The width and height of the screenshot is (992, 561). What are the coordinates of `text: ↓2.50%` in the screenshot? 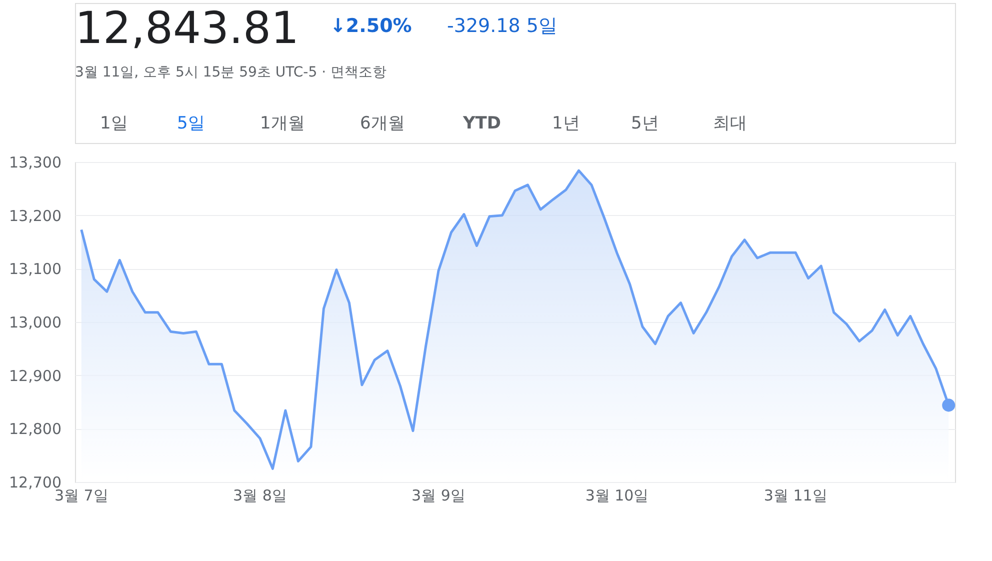 It's located at (371, 26).